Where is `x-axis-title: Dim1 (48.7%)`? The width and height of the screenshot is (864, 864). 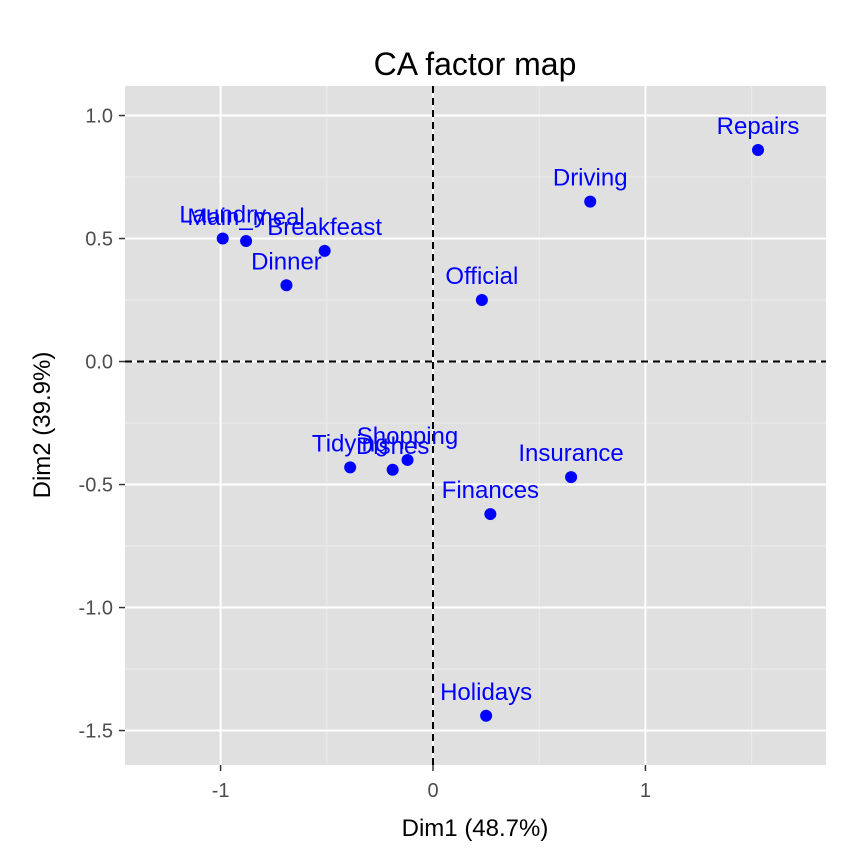
x-axis-title: Dim1 (48.7%) is located at coordinates (475, 828).